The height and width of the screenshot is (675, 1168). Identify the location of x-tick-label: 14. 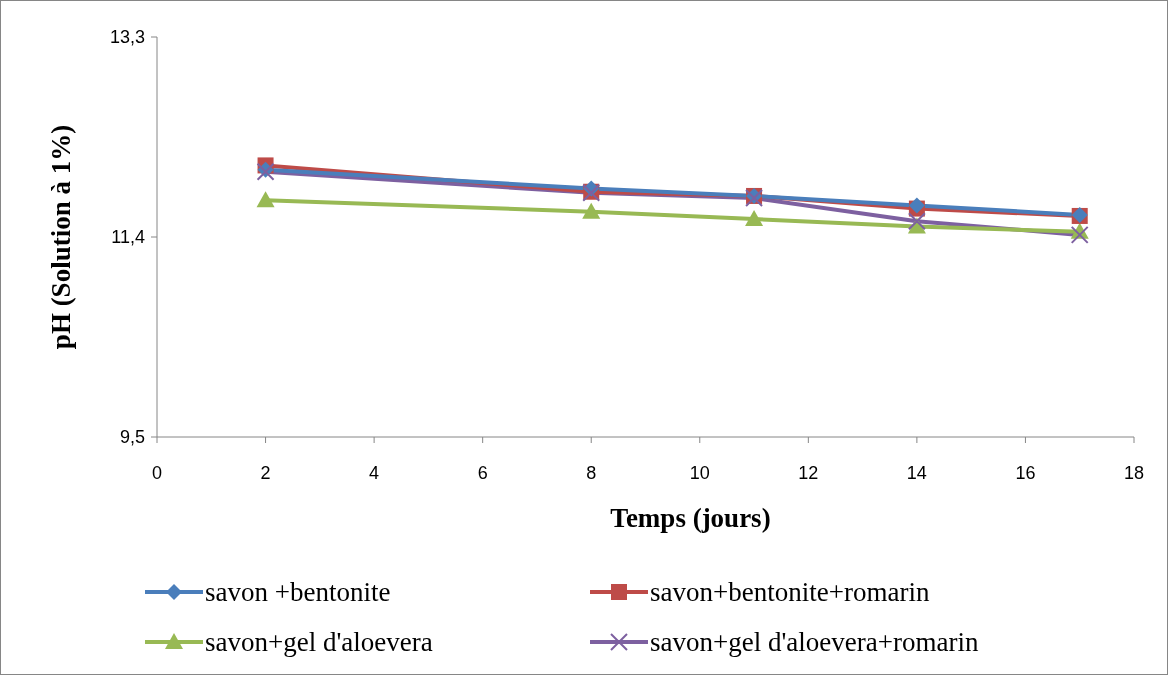
(916, 473).